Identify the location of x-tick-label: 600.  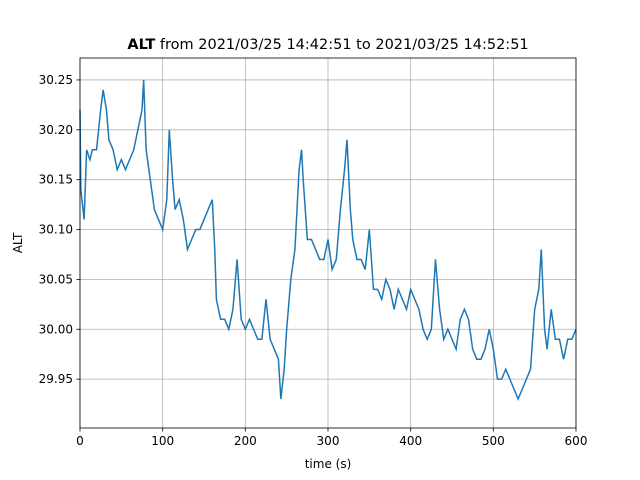
(576, 441).